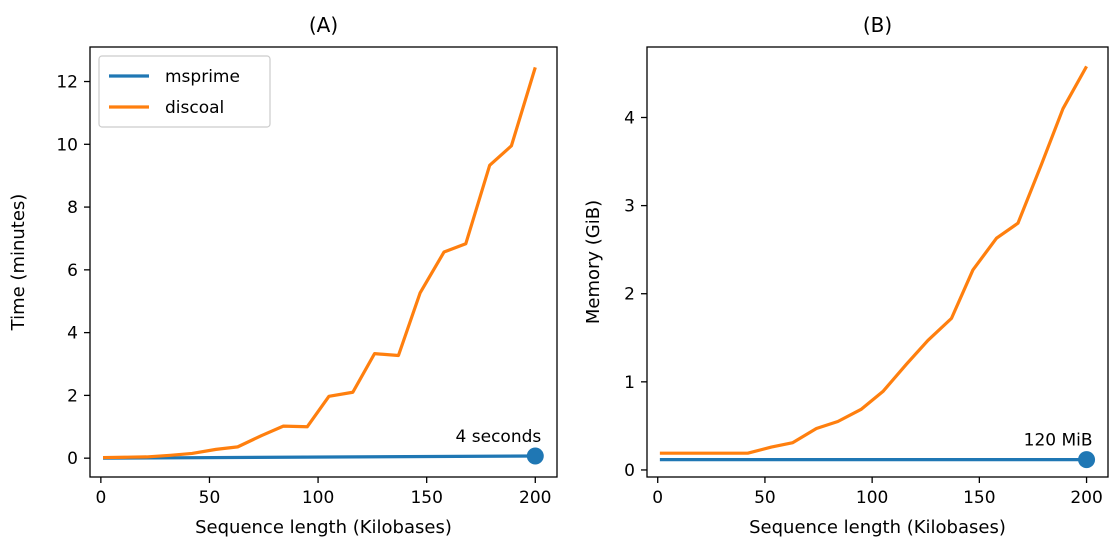 The image size is (1114, 548). Describe the element at coordinates (72, 271) in the screenshot. I see `y-tick-label: 6` at that location.